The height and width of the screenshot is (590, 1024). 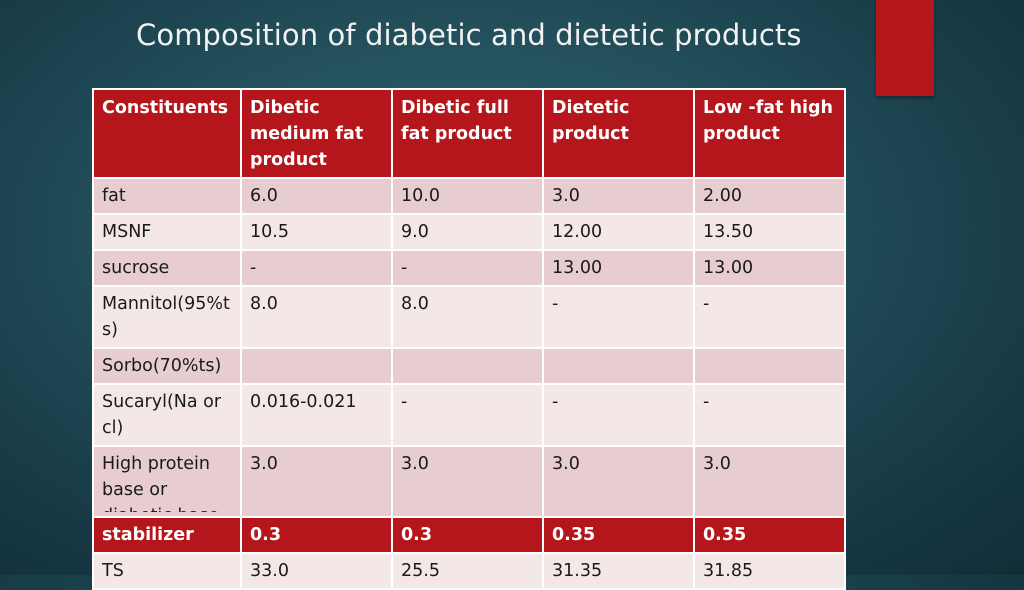 I want to click on table-cell: Sorbo(70%ts), so click(x=167, y=366).